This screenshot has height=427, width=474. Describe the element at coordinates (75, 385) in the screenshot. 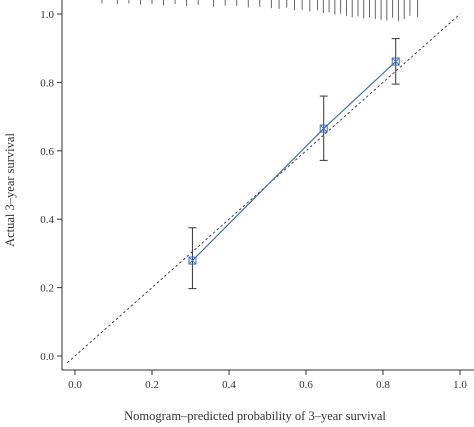

I see `x-tick-label: 0.0` at that location.